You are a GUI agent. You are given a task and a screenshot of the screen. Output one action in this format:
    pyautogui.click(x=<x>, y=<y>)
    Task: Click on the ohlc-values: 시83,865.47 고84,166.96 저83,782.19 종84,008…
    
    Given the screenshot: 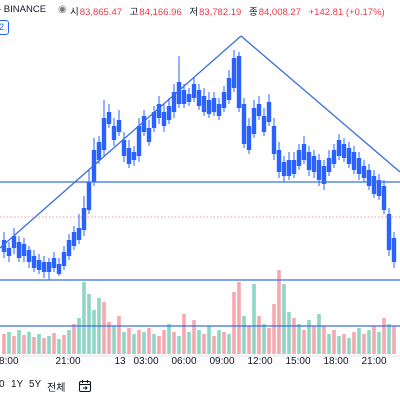 What is the action you would take?
    pyautogui.click(x=230, y=11)
    